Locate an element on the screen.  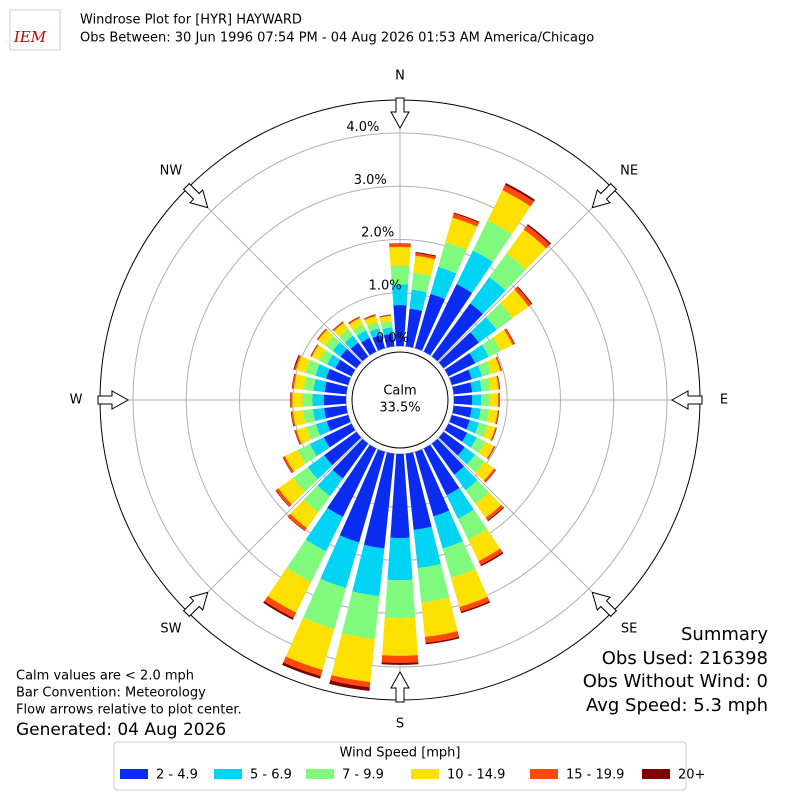
legend-label: 10 - 14.9 is located at coordinates (476, 775).